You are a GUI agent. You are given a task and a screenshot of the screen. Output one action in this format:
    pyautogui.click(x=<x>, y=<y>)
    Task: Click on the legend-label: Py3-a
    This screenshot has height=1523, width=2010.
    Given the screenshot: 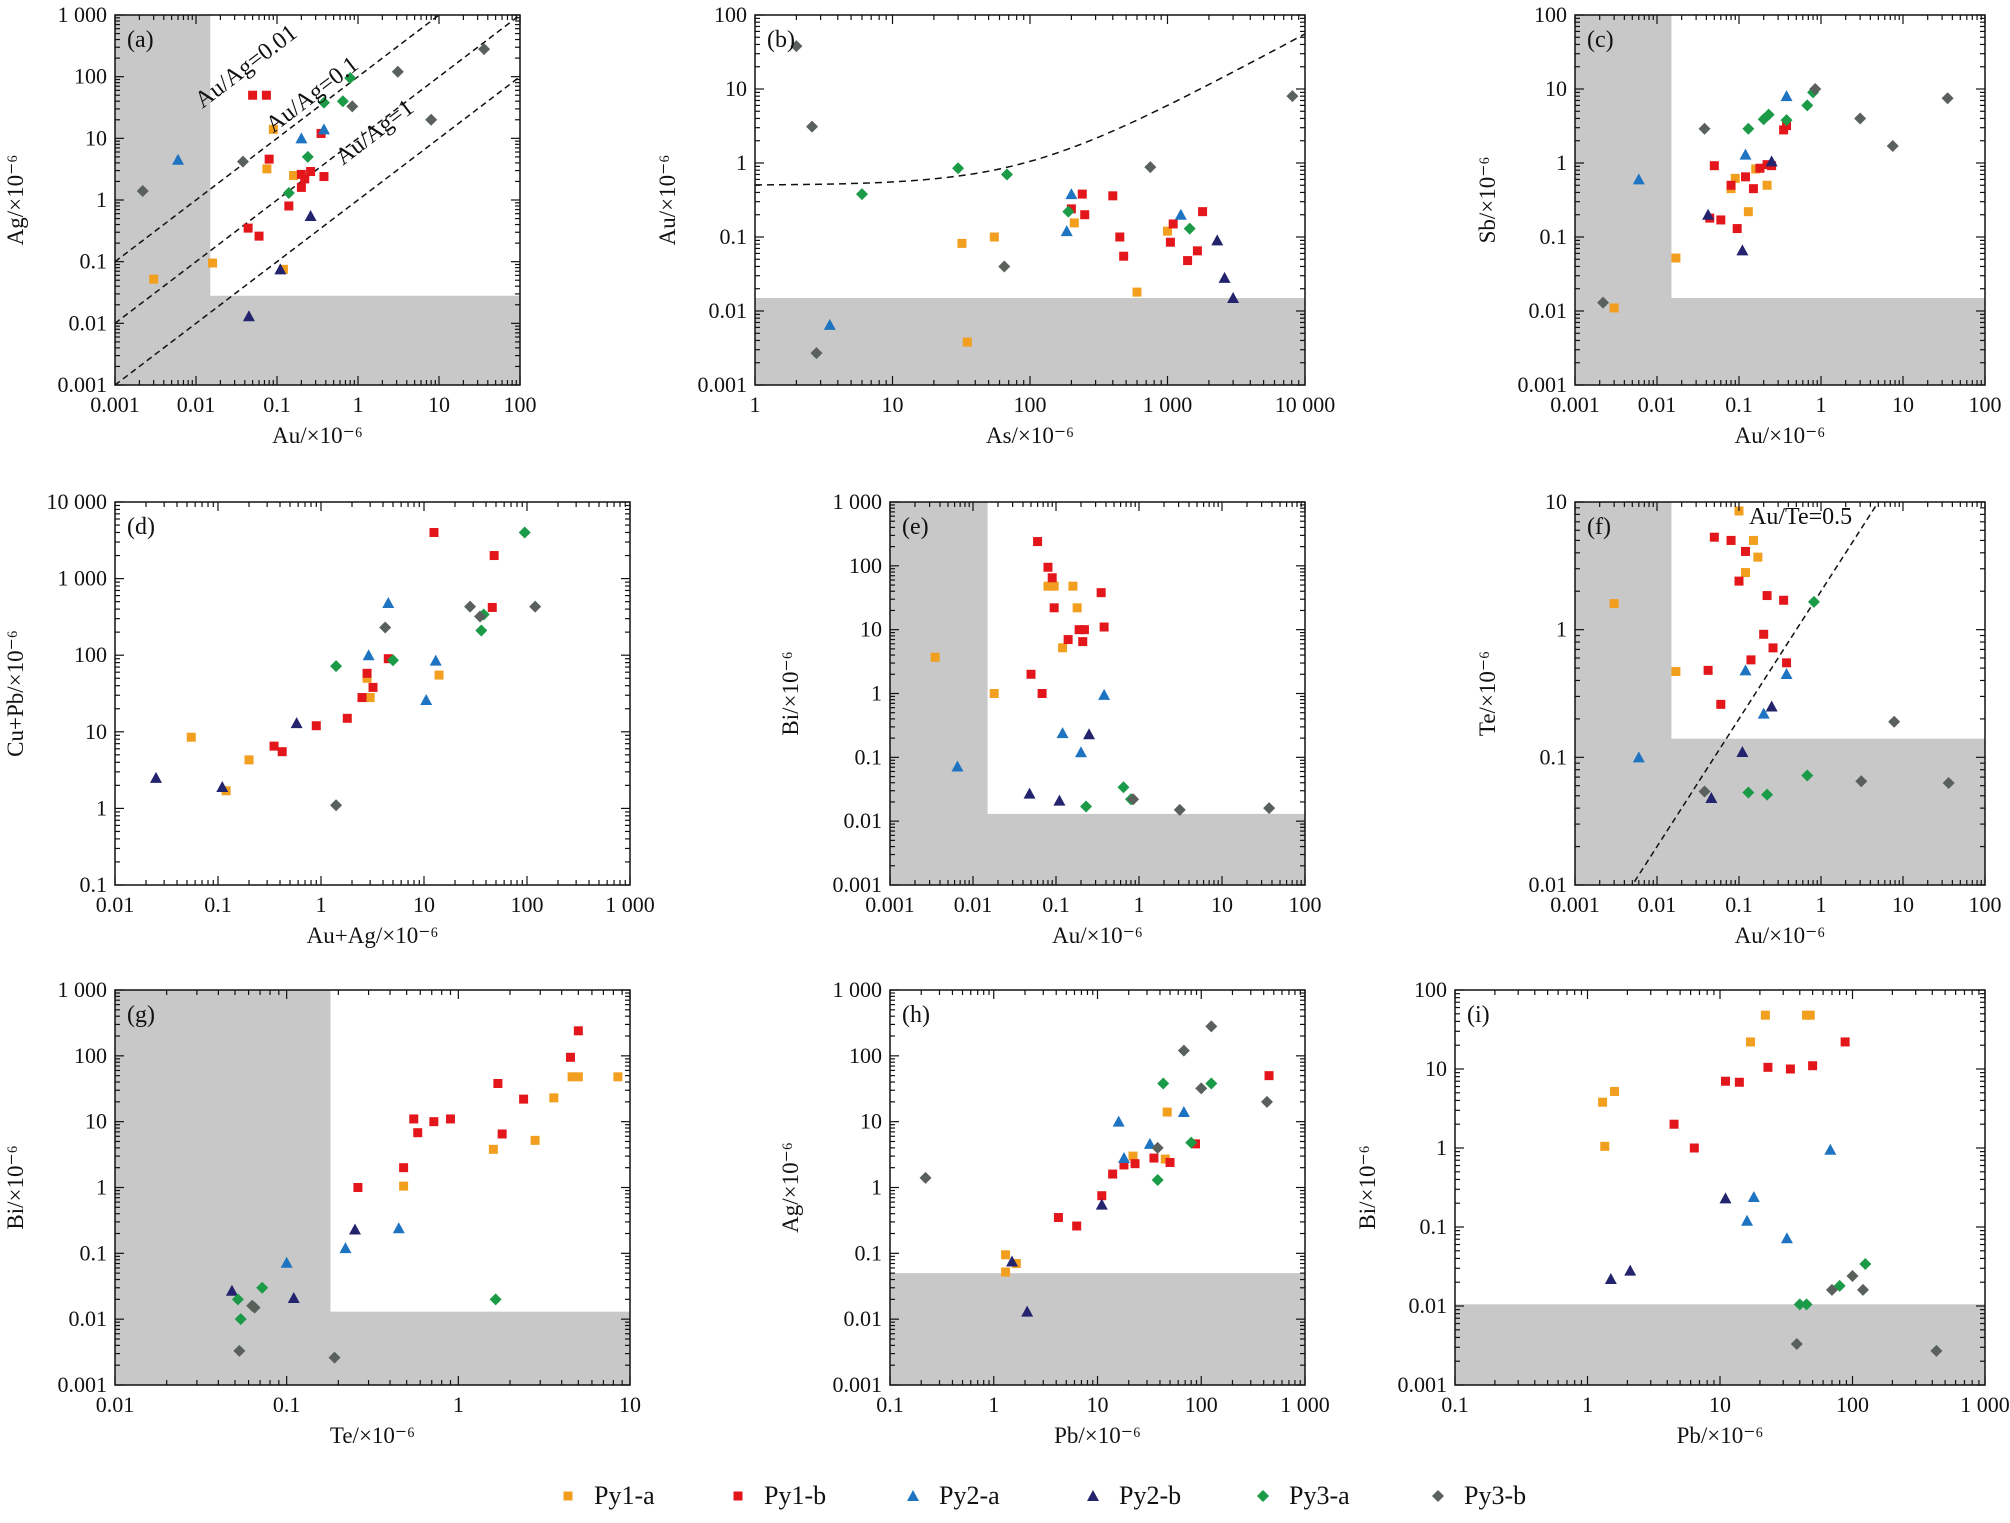 What is the action you would take?
    pyautogui.click(x=1319, y=1495)
    